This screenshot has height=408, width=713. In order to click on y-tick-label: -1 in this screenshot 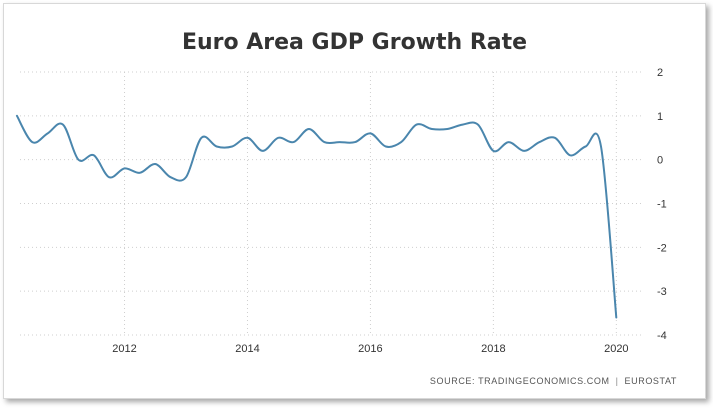, I will do `click(662, 205)`.